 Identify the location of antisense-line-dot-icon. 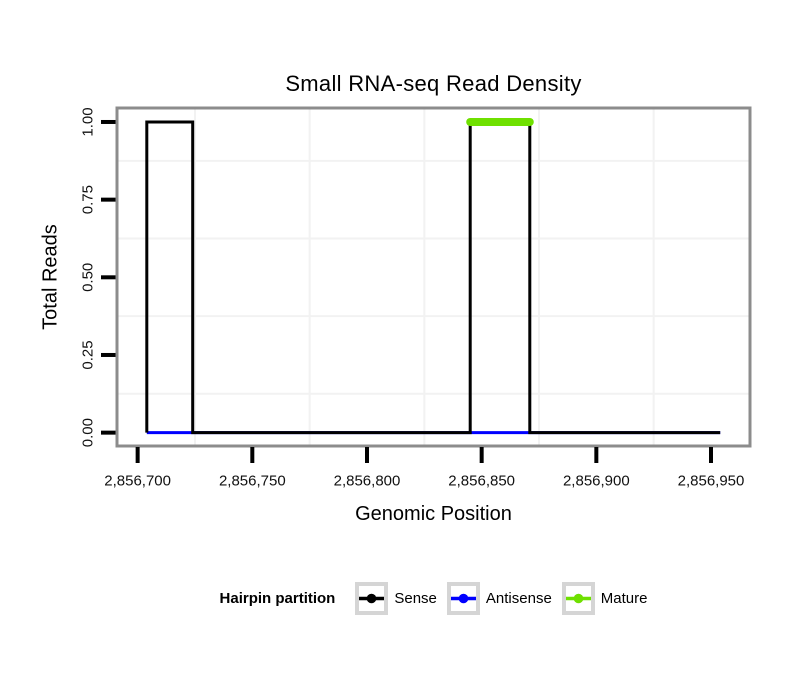
(463, 598).